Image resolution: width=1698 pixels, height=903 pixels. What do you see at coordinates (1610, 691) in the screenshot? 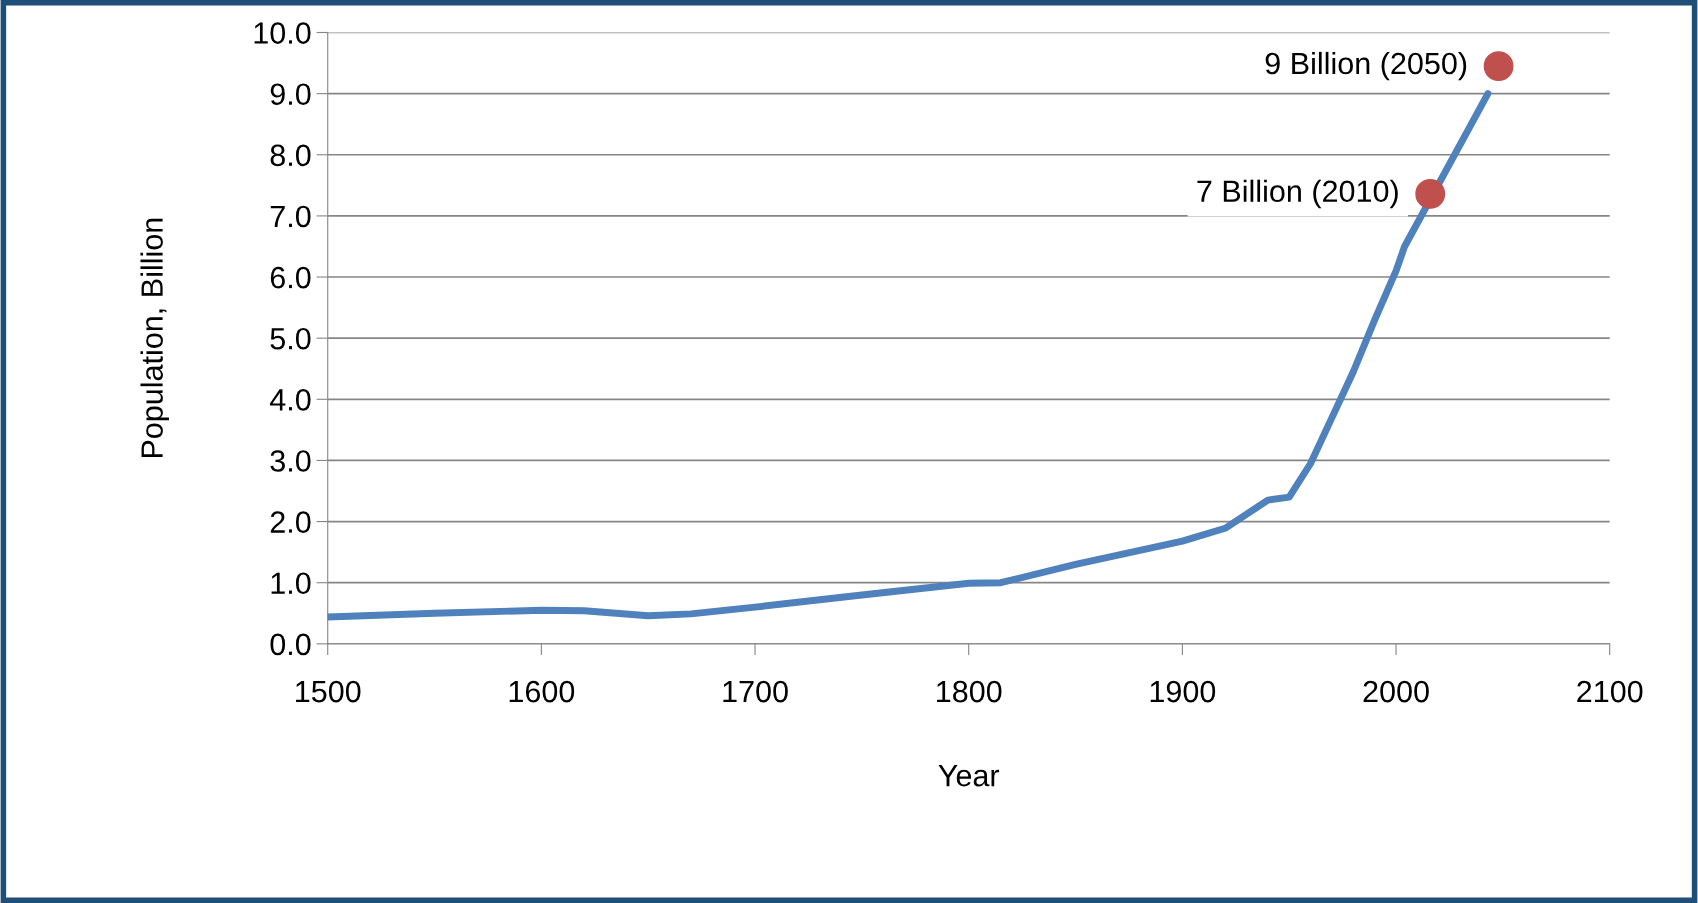
I see `x-tick-label: 2100` at bounding box center [1610, 691].